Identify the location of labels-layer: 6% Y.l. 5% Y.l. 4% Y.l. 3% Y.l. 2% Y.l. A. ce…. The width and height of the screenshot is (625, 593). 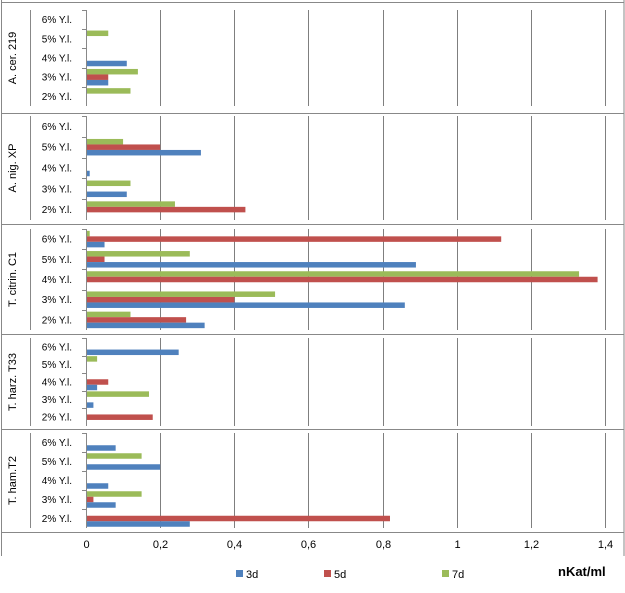
(39, 270).